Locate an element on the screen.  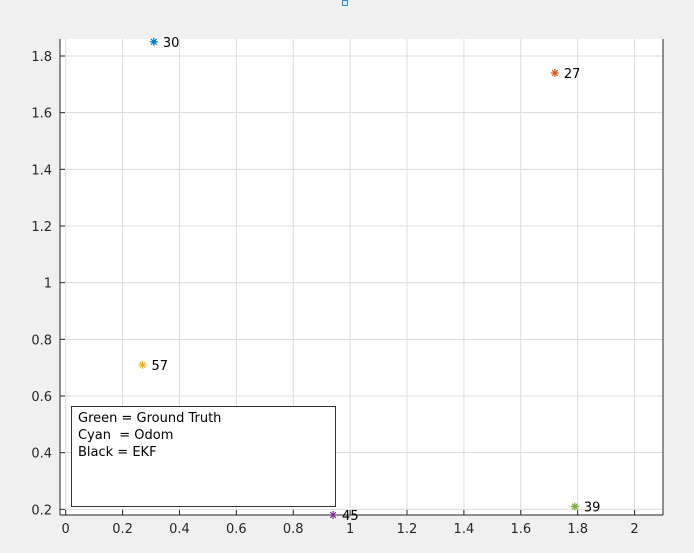
x-tick-label: 0.4 is located at coordinates (179, 529).